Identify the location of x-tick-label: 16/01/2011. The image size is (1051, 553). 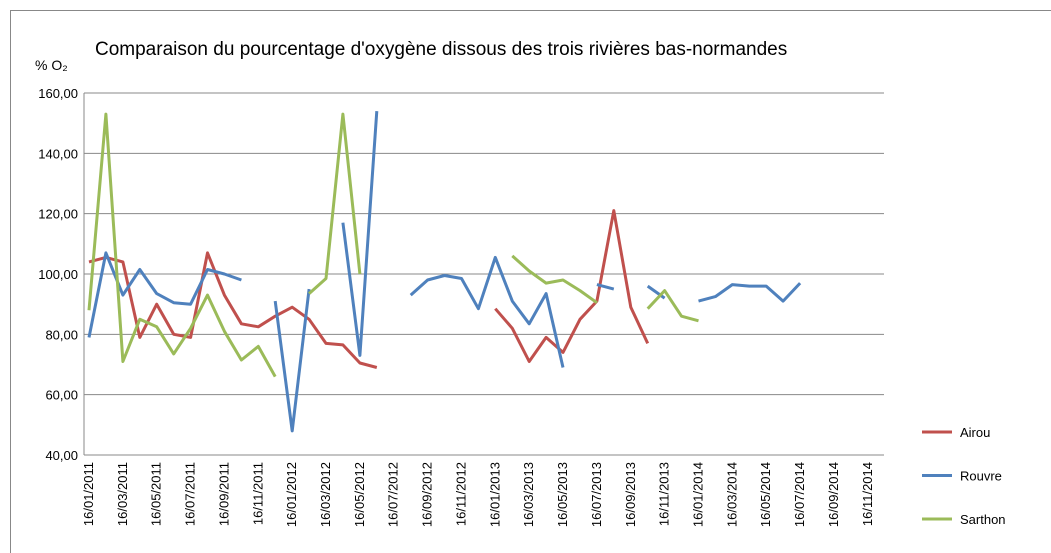
(88, 494).